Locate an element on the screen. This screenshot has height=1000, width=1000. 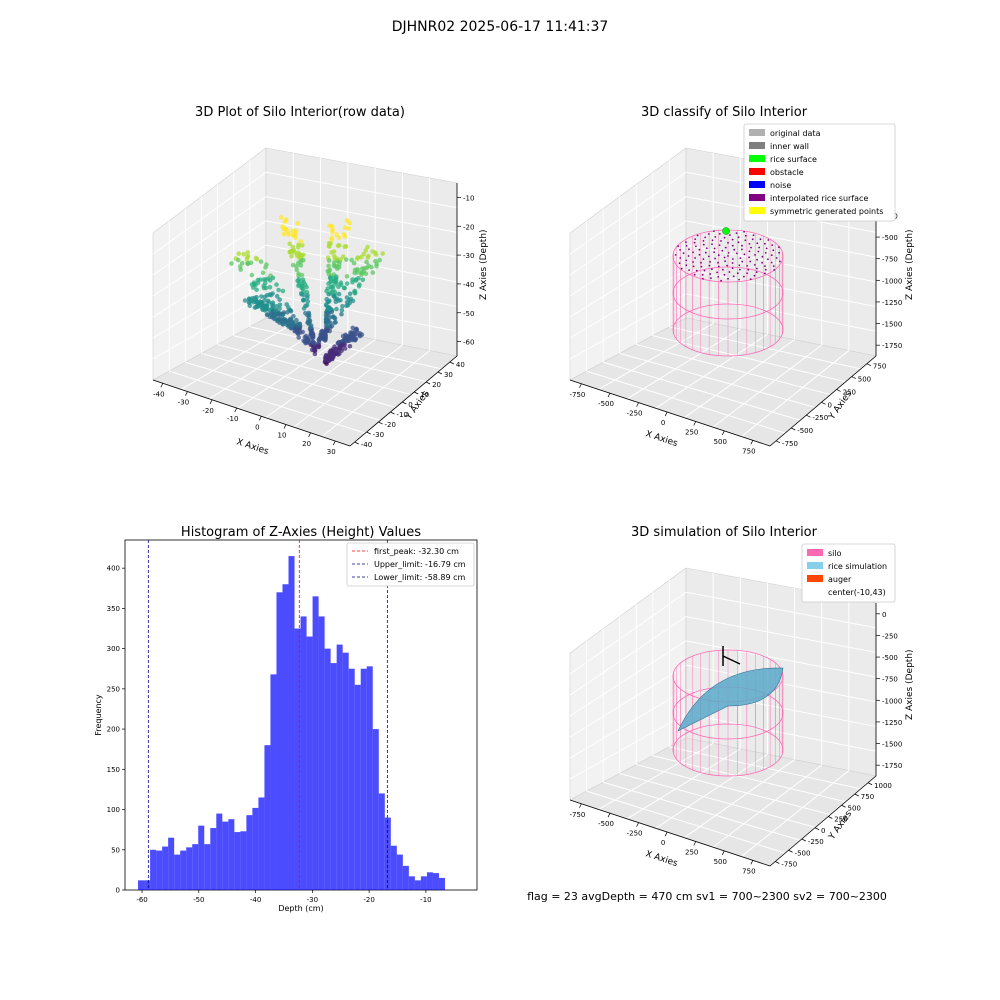
z-tick-label: -30 is located at coordinates (468, 256).